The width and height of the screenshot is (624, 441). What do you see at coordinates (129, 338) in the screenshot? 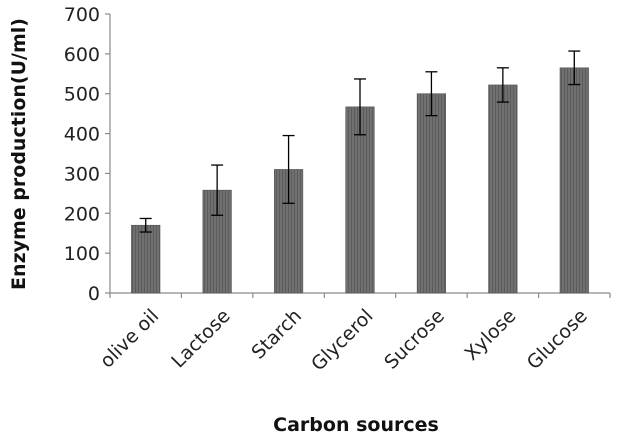
I see `x-tick-label: olive oil` at bounding box center [129, 338].